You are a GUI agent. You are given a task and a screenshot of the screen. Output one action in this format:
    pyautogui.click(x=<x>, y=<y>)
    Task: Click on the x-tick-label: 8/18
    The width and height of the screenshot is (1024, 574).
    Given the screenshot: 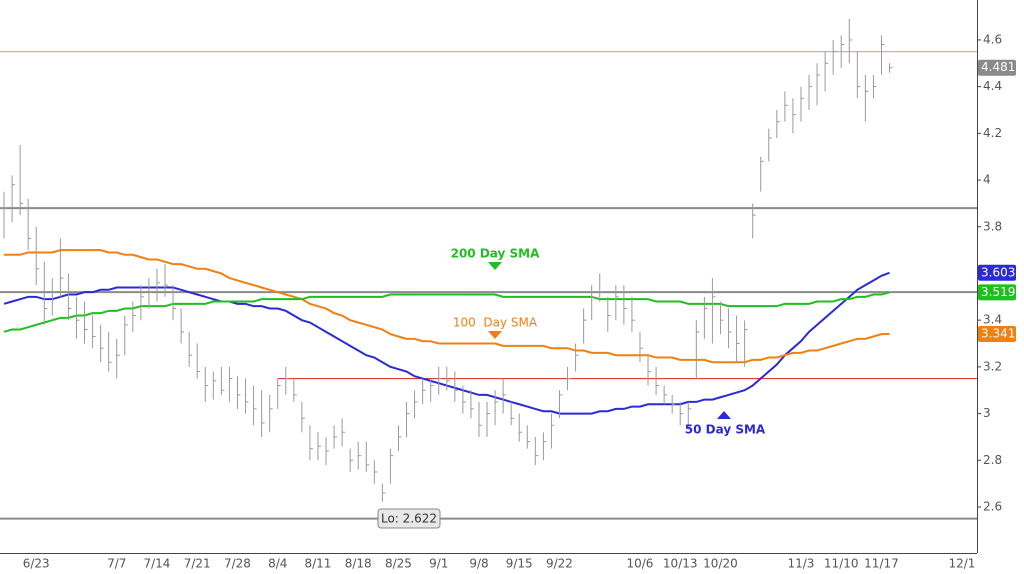 What is the action you would take?
    pyautogui.click(x=358, y=564)
    